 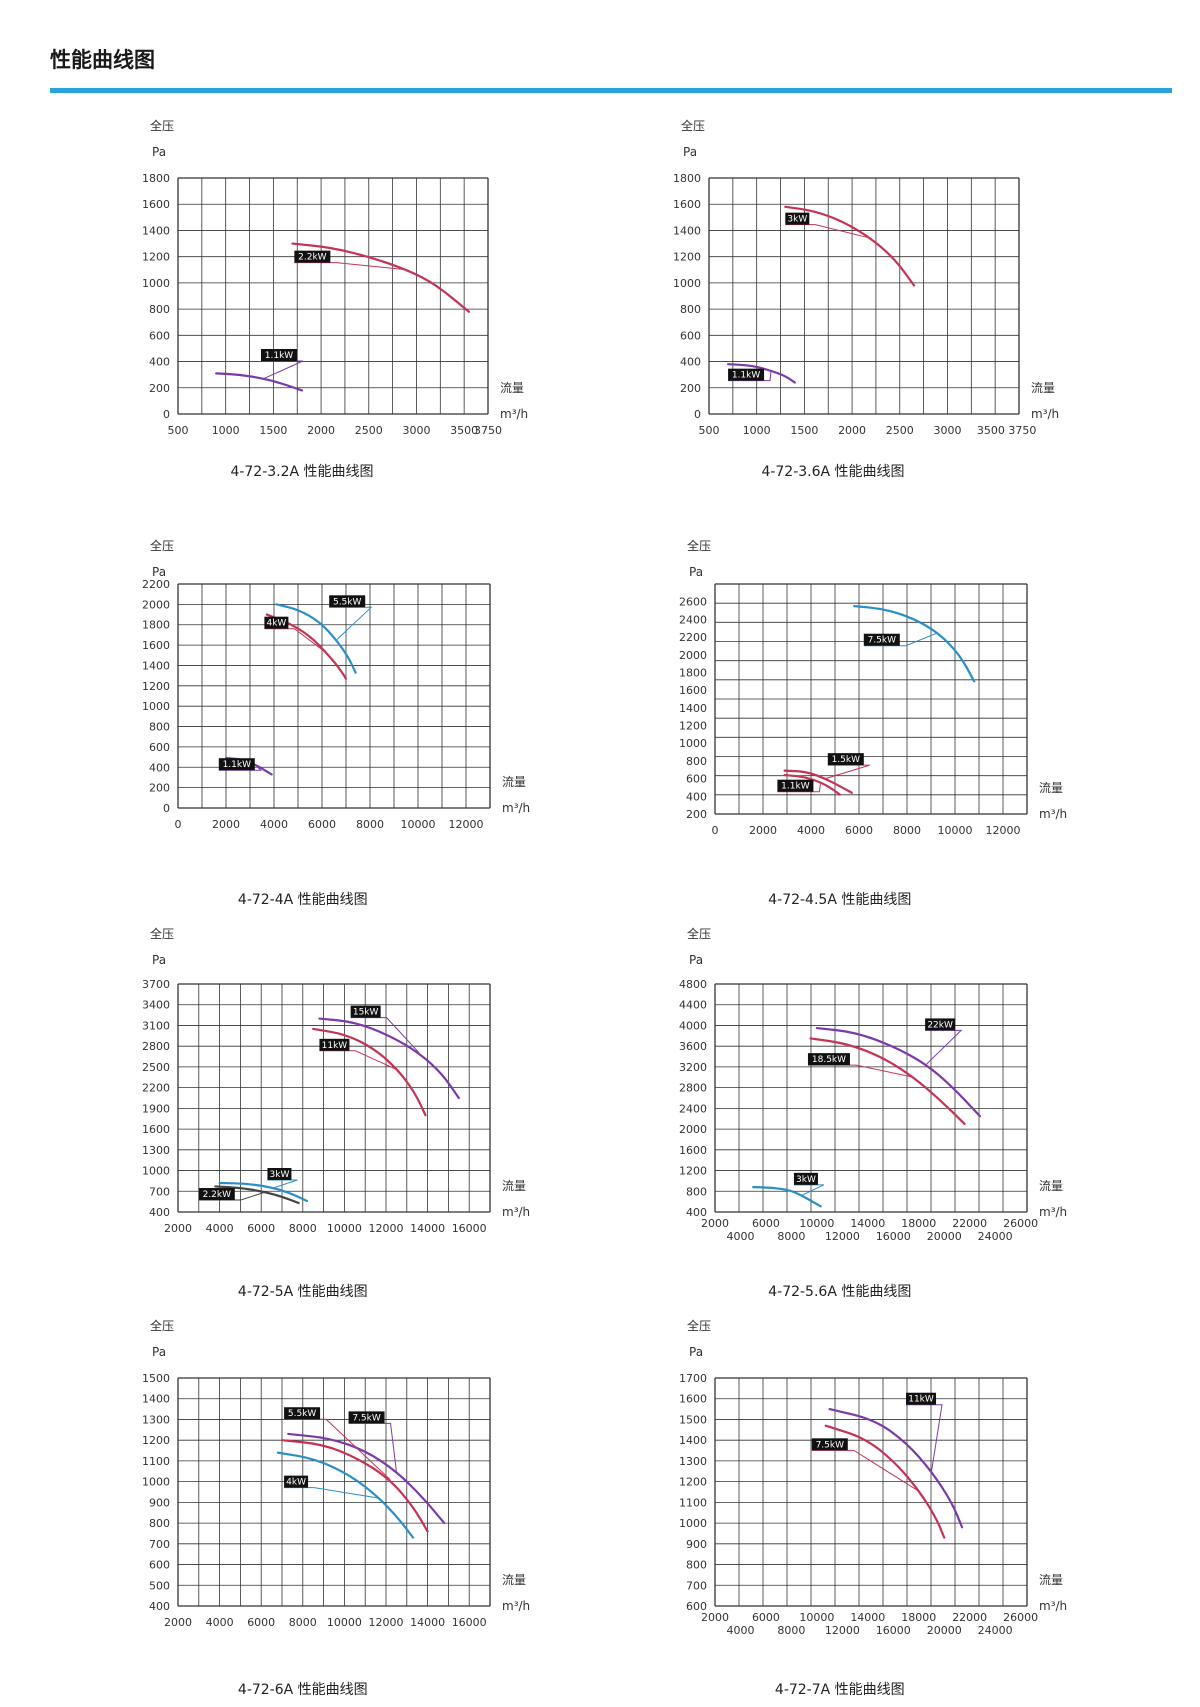 What do you see at coordinates (693, 1378) in the screenshot?
I see `y-tick-label: 1700` at bounding box center [693, 1378].